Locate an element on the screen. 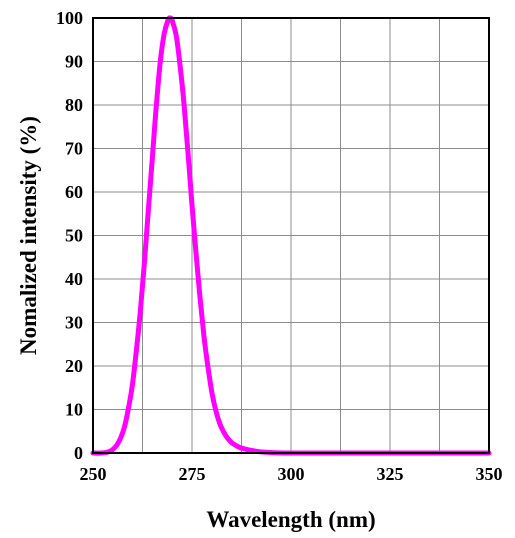  y-tick-label: 90 is located at coordinates (74, 62).